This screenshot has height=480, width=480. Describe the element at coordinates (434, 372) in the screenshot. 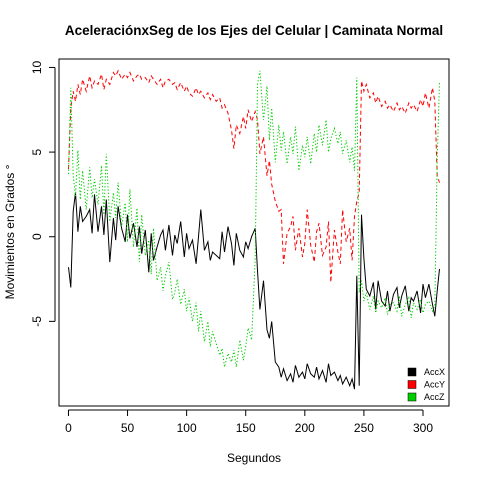

I see `legend-label-accx: AccX` at that location.